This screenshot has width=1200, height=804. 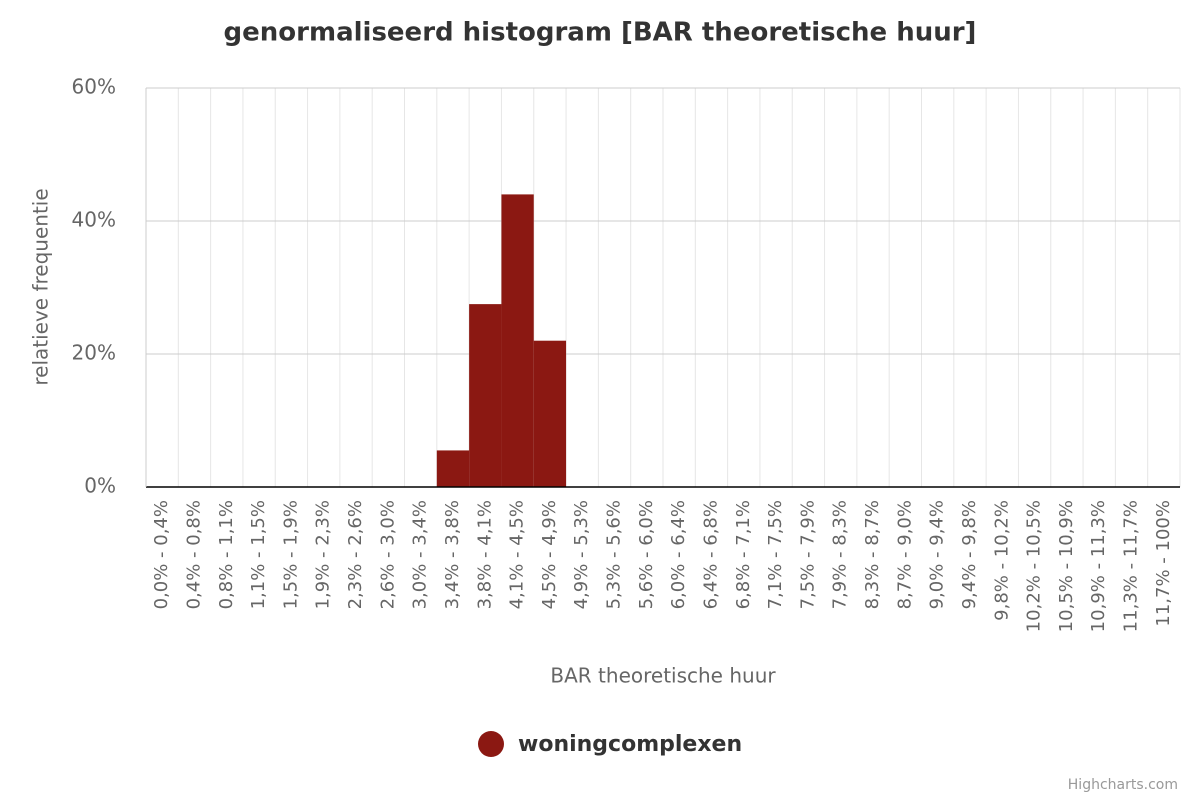 I want to click on x-tick-label: 5,3% - 5,6%, so click(x=614, y=554).